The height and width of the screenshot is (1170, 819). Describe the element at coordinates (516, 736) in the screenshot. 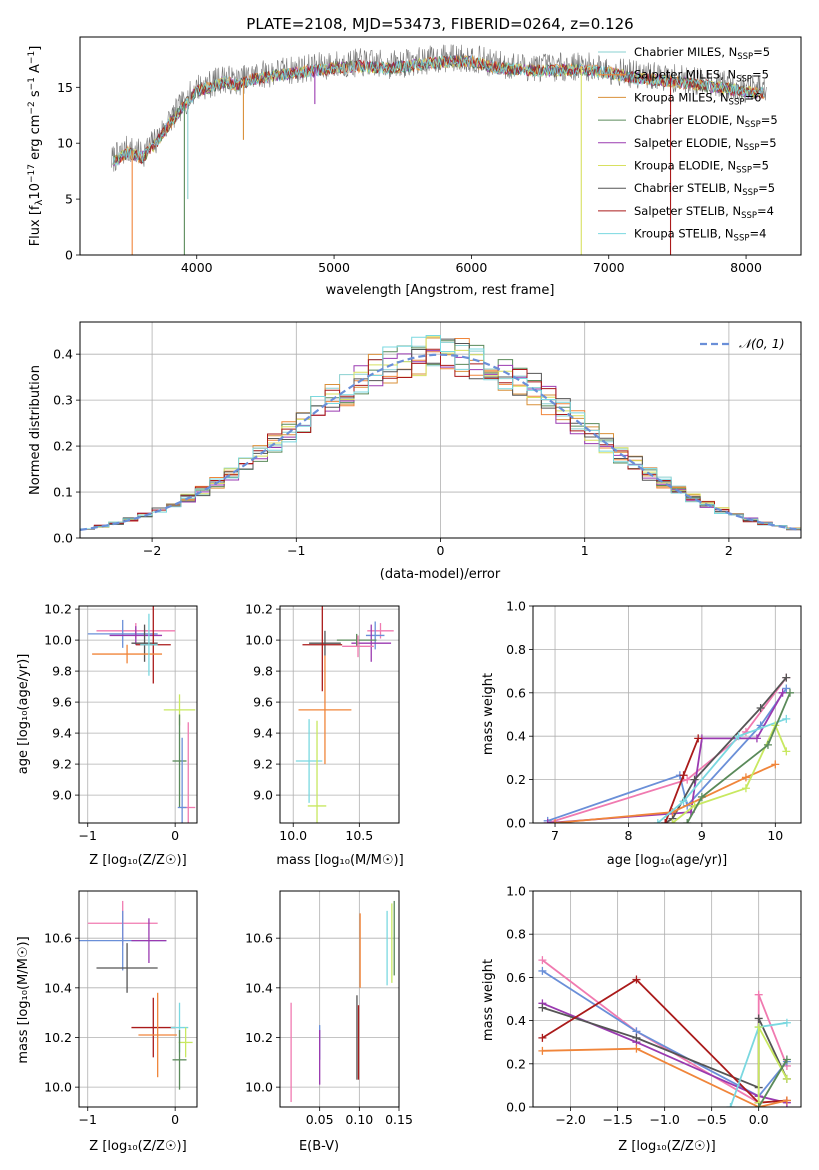

I see `mwAge-ytick-label-2: 0.4` at that location.